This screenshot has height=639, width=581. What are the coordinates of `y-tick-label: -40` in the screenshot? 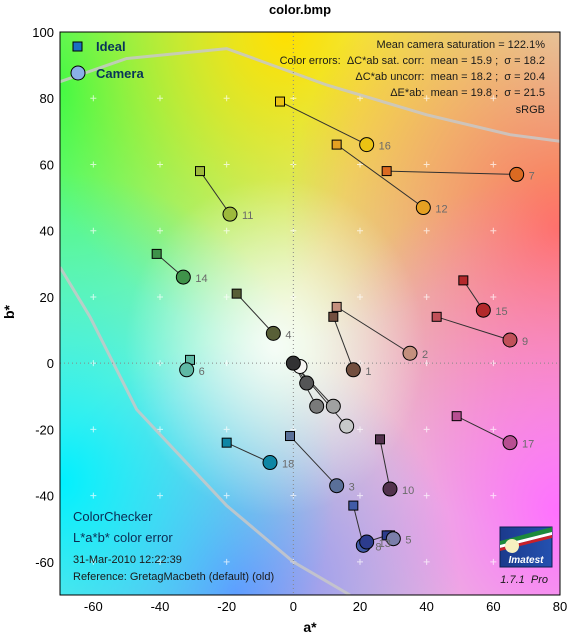 It's located at (44, 496).